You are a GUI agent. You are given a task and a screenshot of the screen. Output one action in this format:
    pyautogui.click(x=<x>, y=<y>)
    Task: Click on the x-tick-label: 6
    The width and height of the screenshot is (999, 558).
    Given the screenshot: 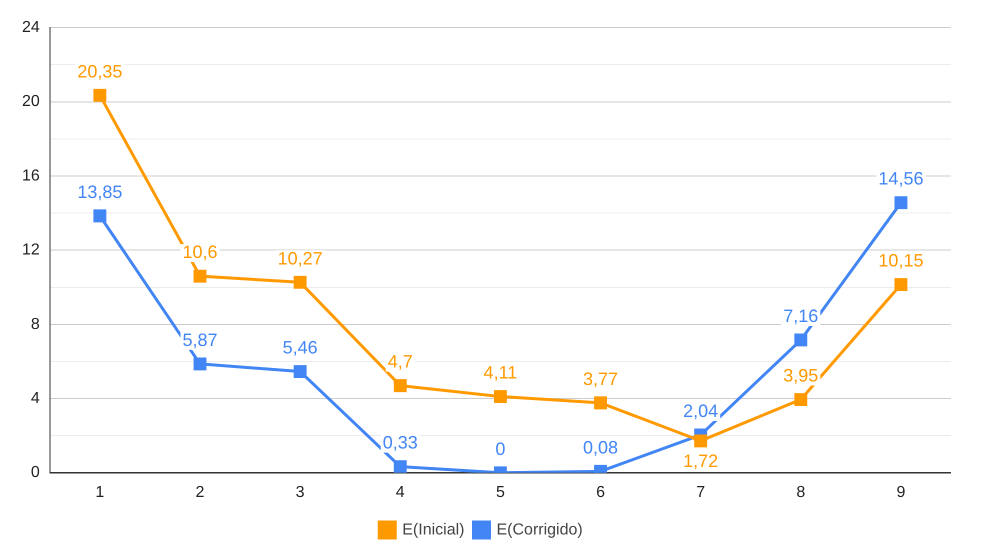 What is the action you would take?
    pyautogui.click(x=601, y=492)
    